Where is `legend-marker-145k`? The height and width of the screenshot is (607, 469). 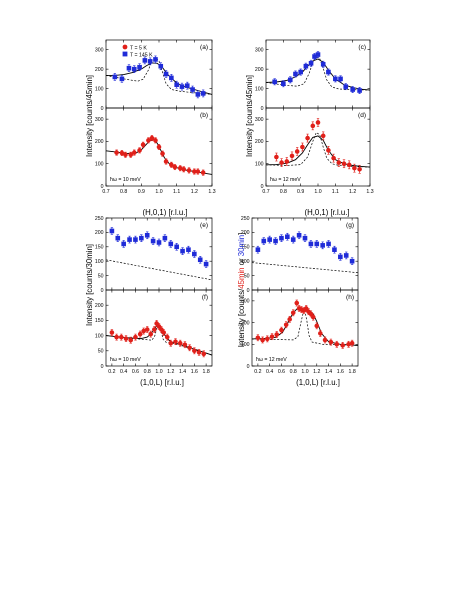
legend-marker-145k is located at coordinates (125, 54).